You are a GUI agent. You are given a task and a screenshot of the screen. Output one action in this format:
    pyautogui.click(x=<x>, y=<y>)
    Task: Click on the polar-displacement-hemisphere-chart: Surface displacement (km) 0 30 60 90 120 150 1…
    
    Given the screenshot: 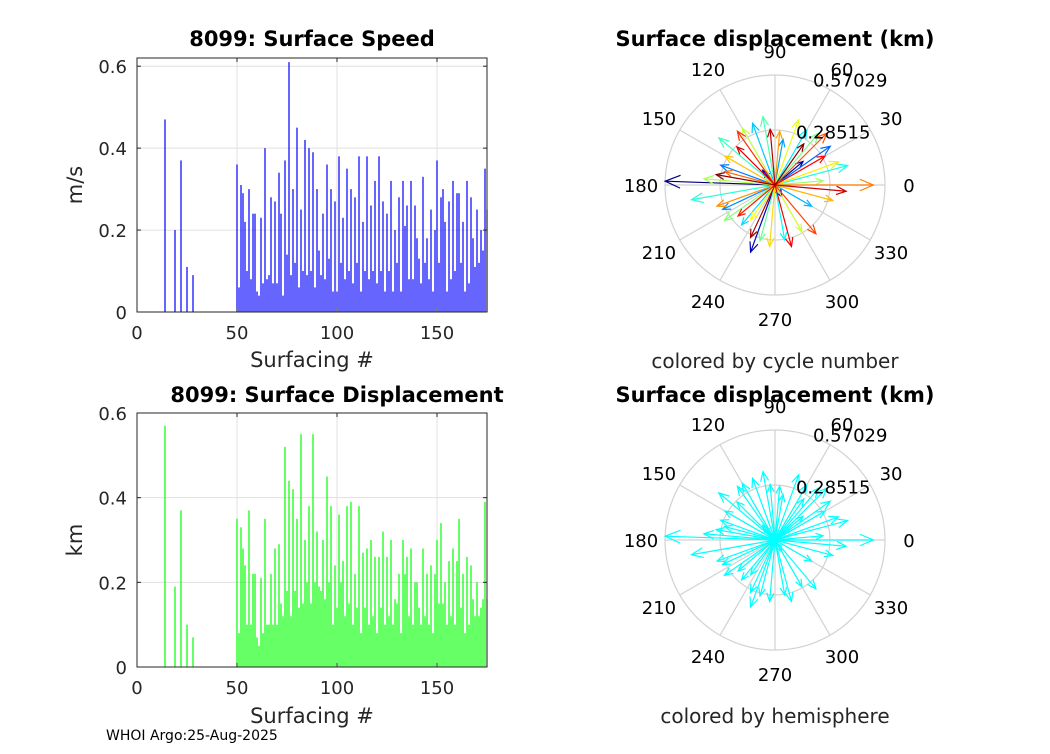 What is the action you would take?
    pyautogui.click(x=774, y=555)
    